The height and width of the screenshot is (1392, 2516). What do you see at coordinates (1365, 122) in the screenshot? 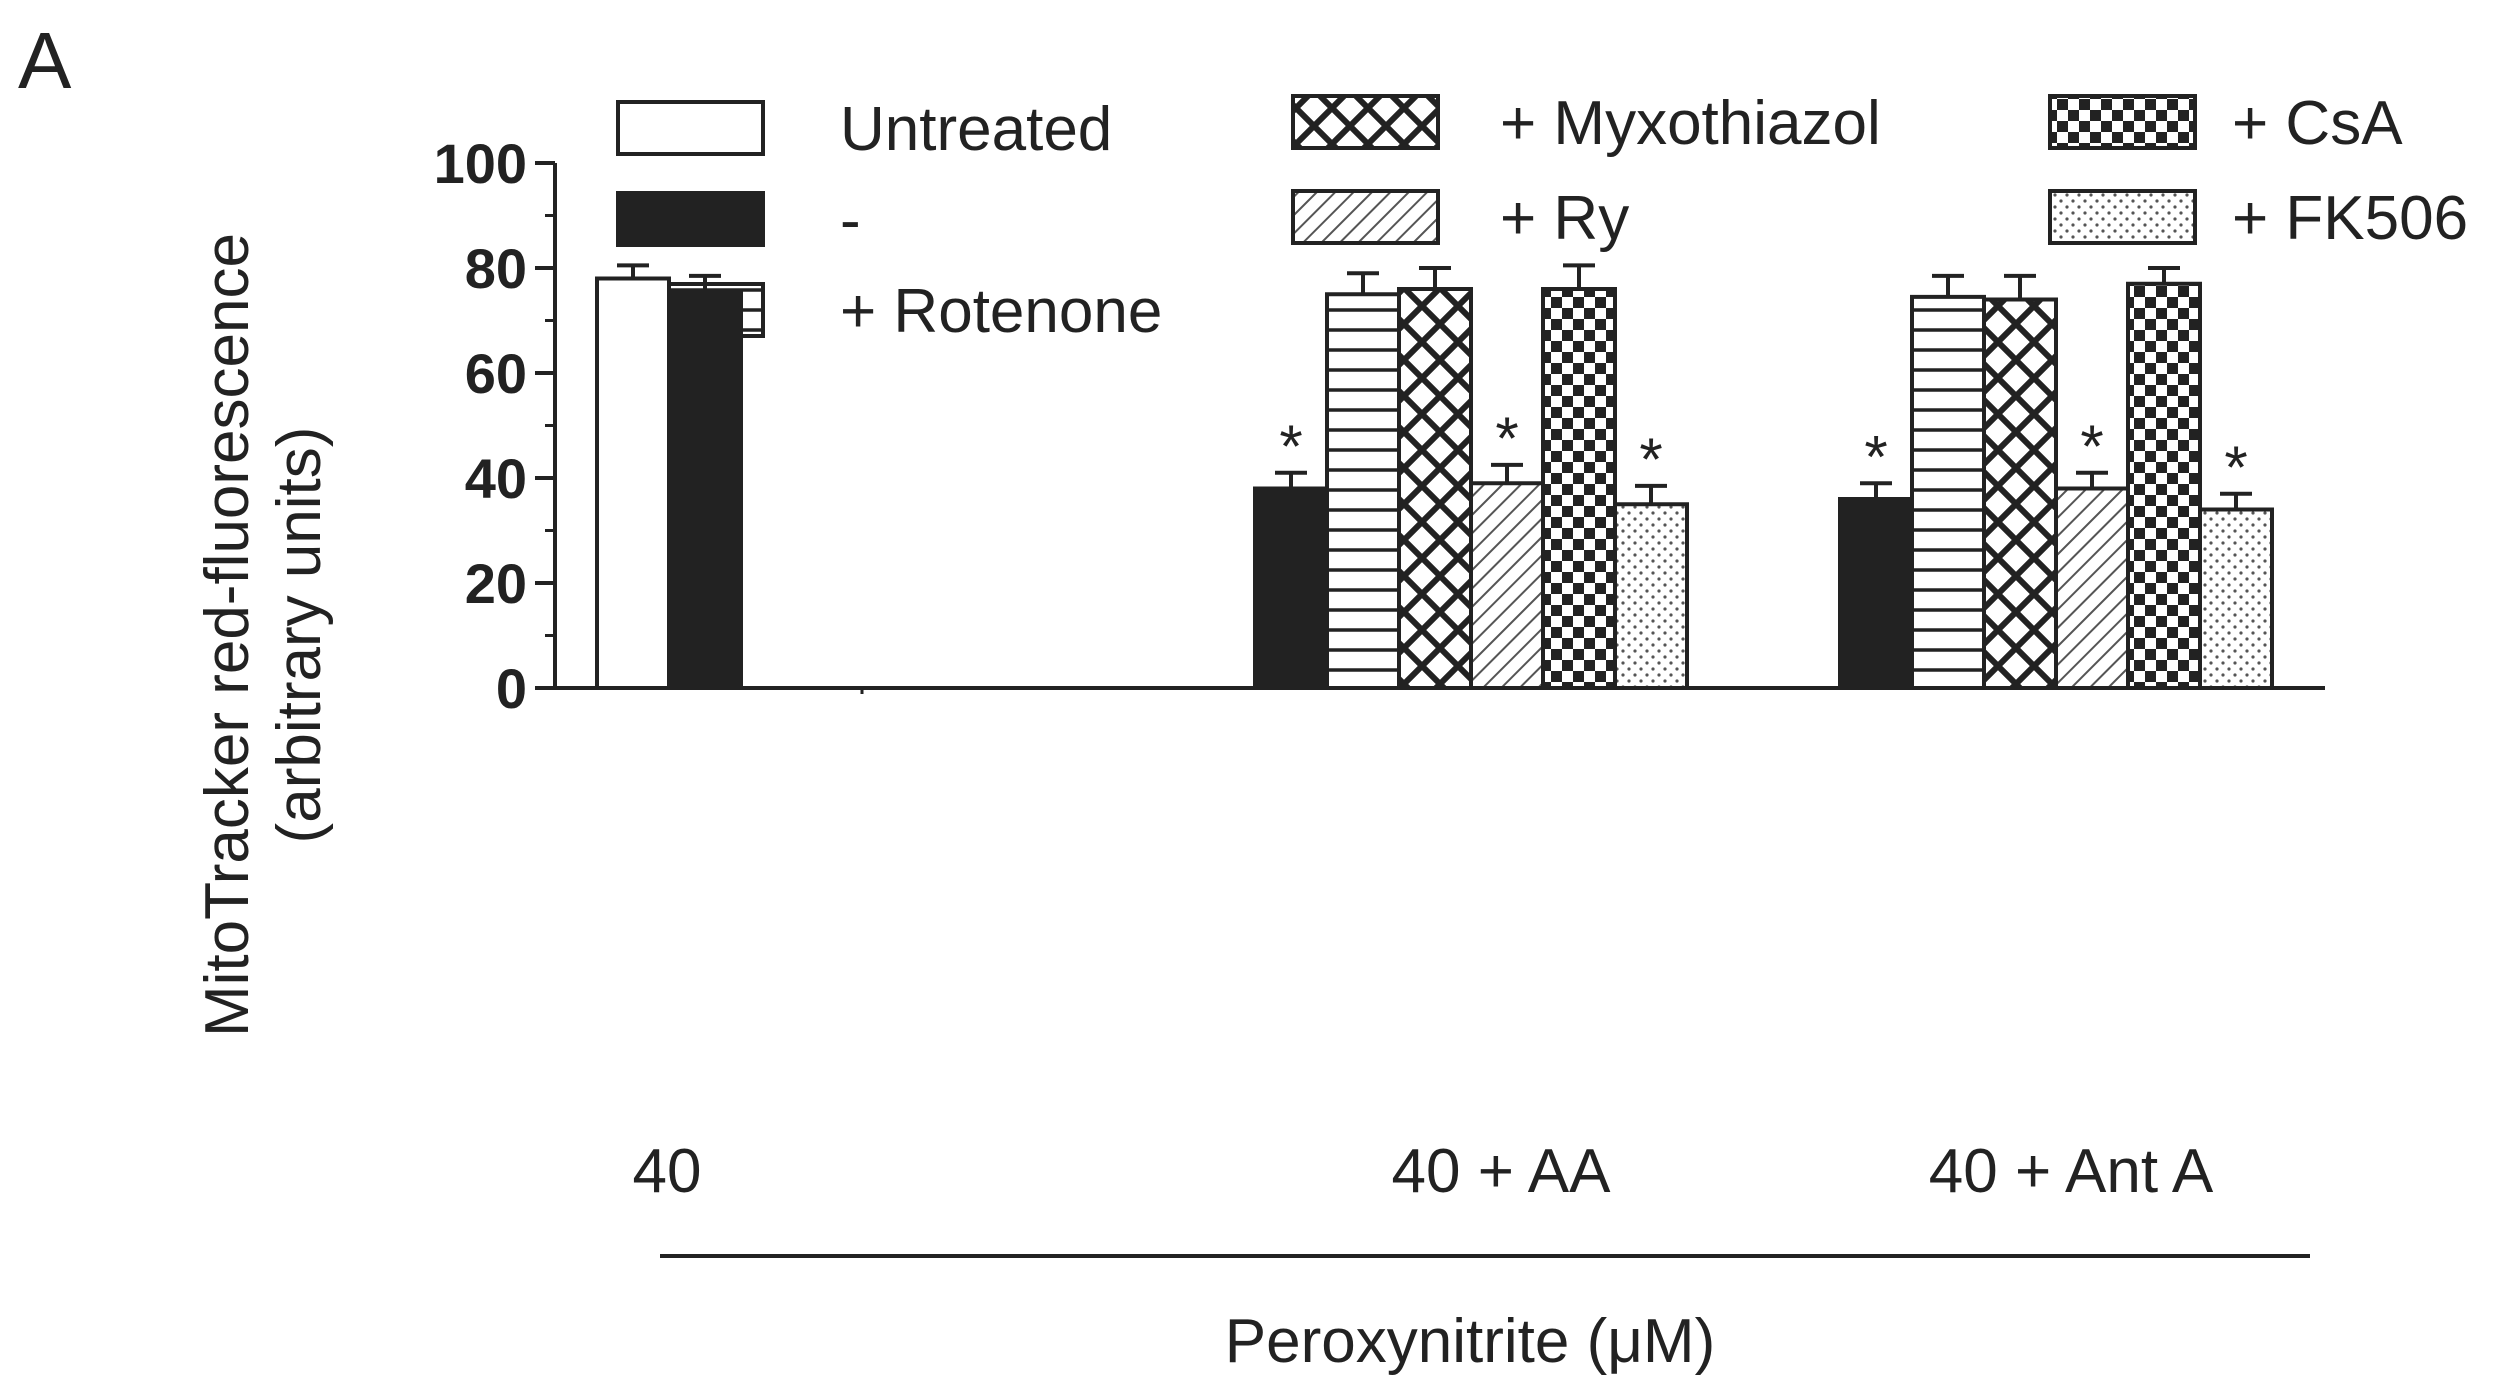
I see `legend-swatch-myxothiazol` at bounding box center [1365, 122].